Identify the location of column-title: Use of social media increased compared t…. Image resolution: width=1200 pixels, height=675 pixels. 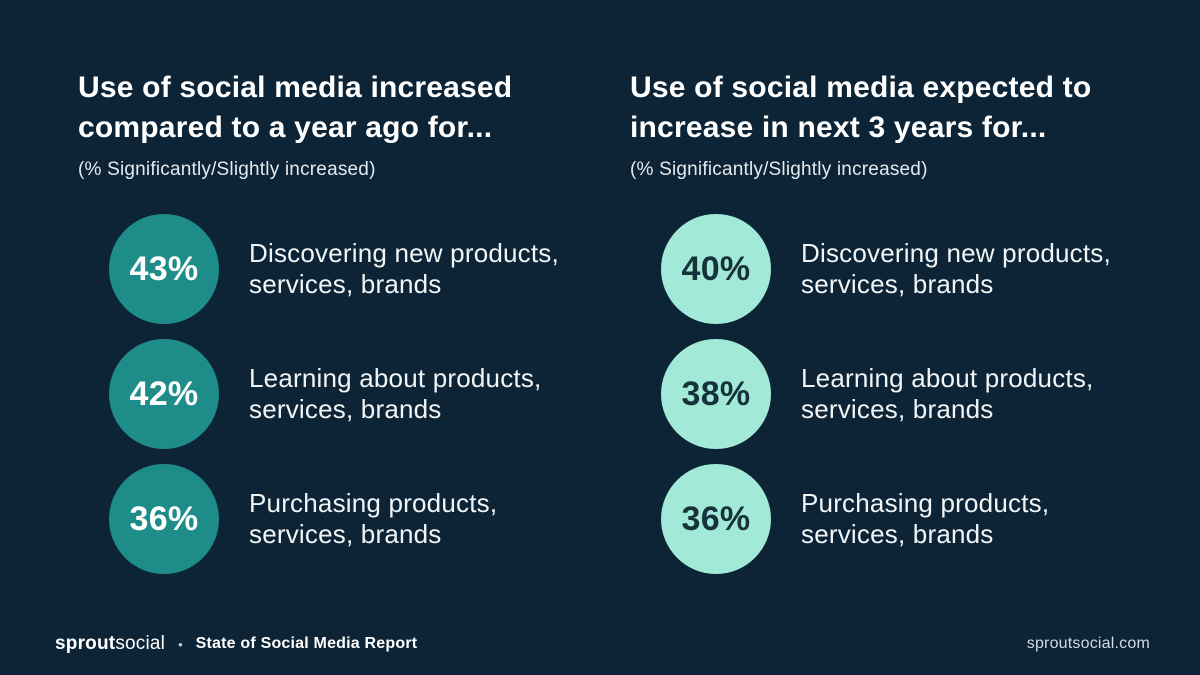
(348, 108).